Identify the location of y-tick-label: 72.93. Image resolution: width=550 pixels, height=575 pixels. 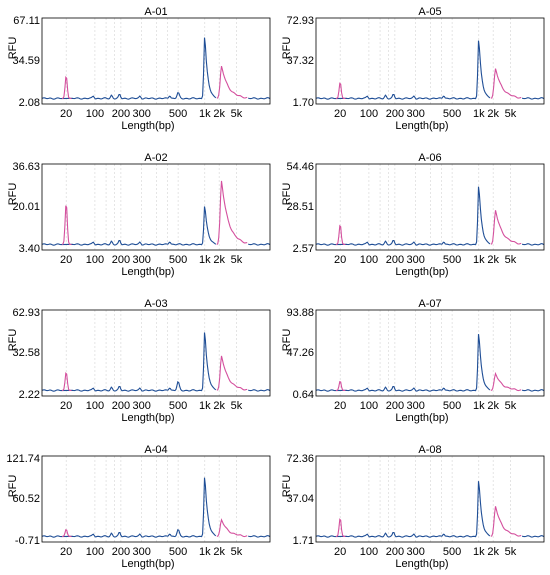
(300, 21).